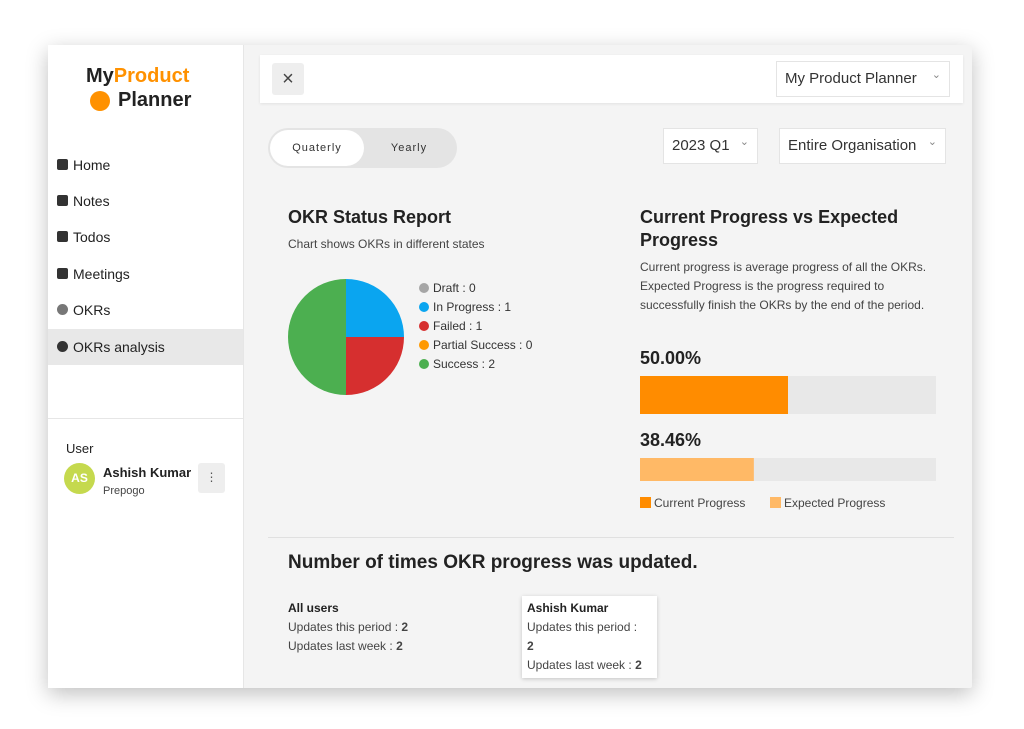 The height and width of the screenshot is (729, 1024). Describe the element at coordinates (313, 608) in the screenshot. I see `group-name: All users` at that location.